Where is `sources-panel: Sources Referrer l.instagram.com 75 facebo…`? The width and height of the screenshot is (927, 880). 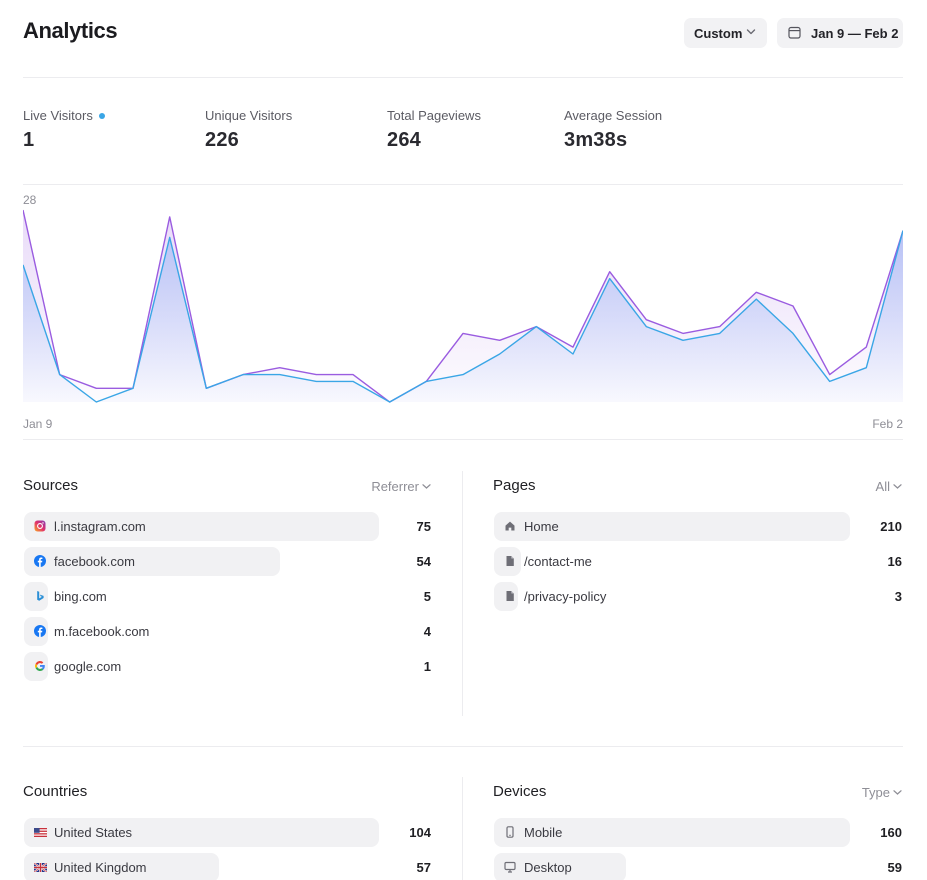 sources-panel: Sources Referrer l.instagram.com 75 facebo… is located at coordinates (227, 582).